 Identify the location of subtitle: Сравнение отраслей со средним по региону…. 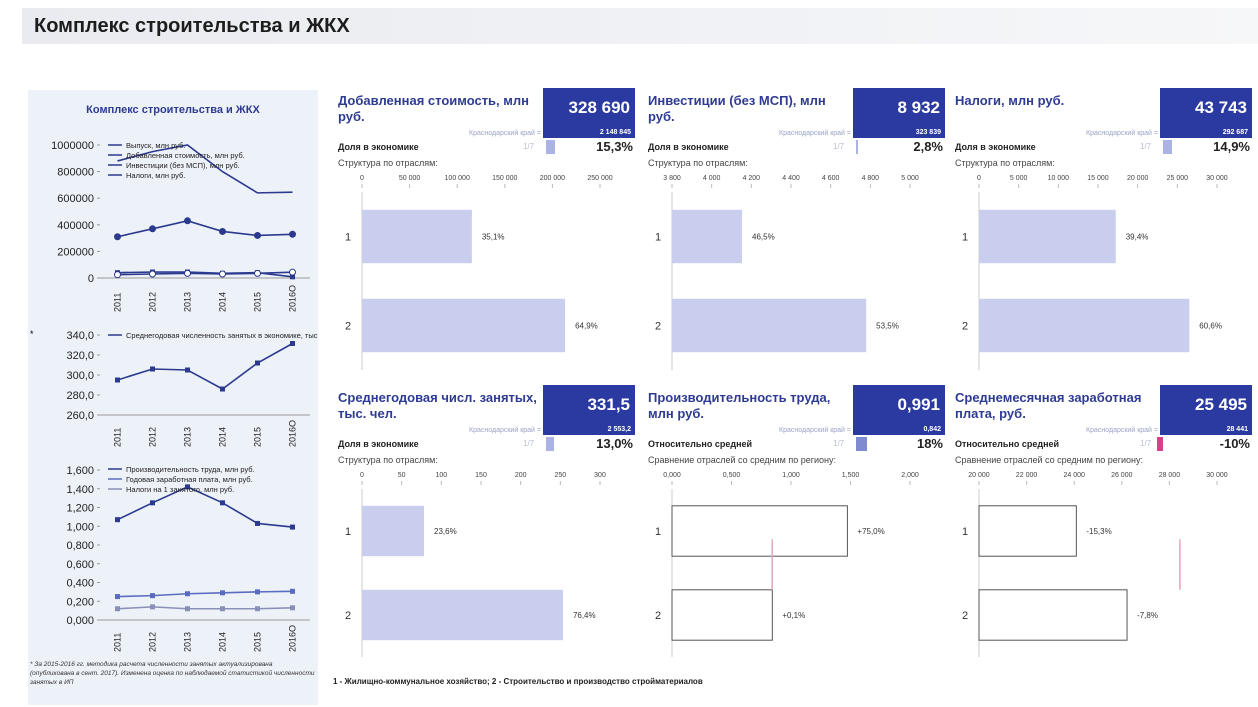
(742, 460).